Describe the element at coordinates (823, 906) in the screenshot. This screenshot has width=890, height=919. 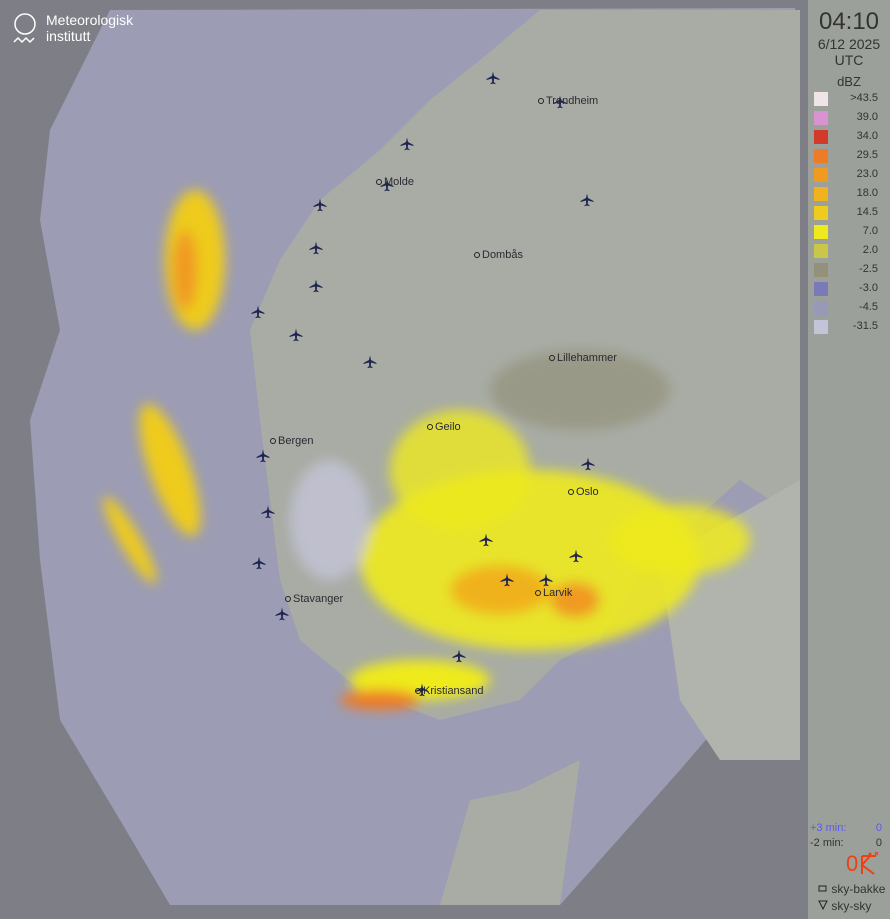
I see `triangle-down-icon` at that location.